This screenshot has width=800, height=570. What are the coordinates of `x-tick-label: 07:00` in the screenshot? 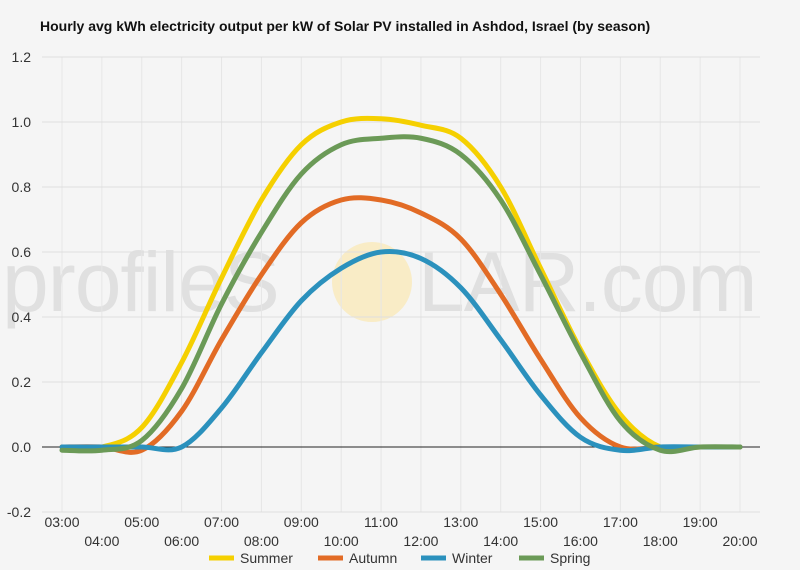 It's located at (221, 522).